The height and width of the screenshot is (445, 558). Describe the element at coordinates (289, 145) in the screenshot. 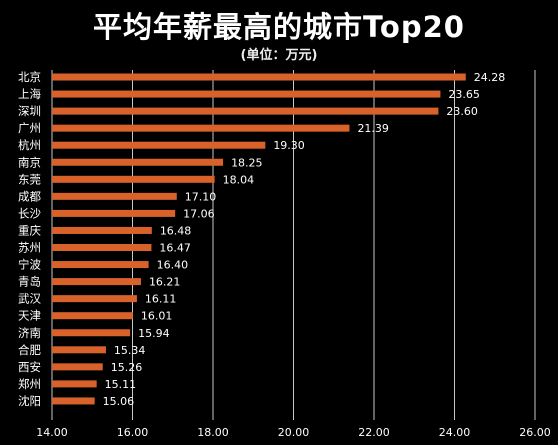

I see `value-label: 19.30` at that location.